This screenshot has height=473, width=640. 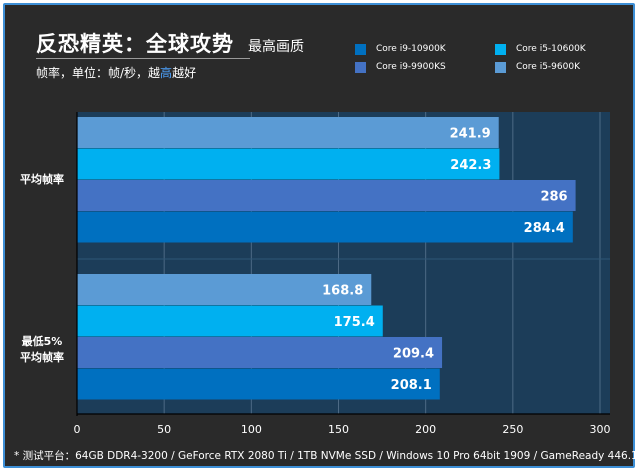 I want to click on unit-note-highlight: 高, so click(x=166, y=73).